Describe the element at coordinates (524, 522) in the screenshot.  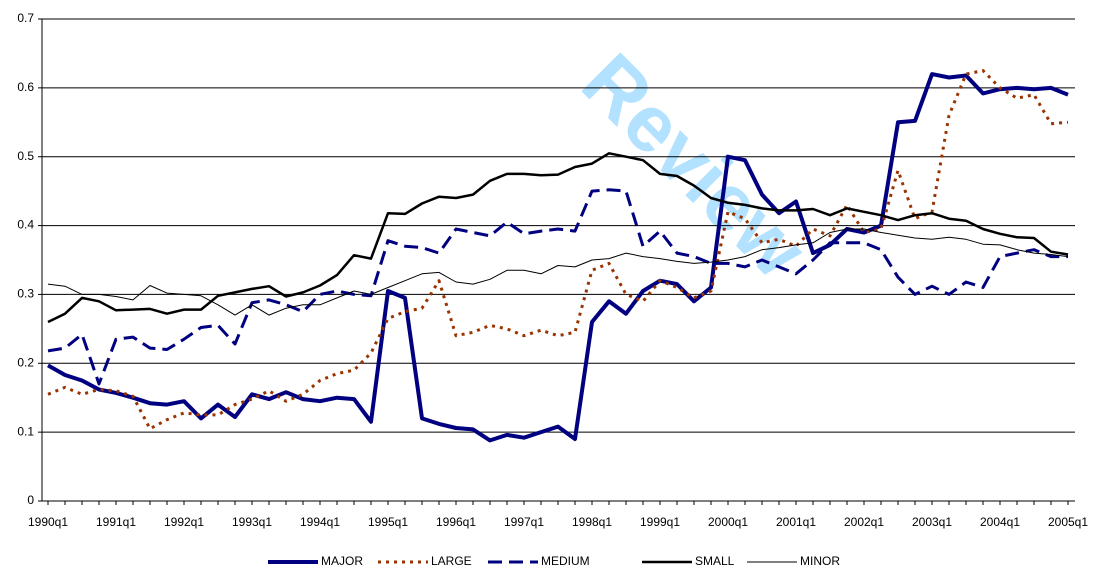
I see `x-tick-label: 1997q1` at that location.